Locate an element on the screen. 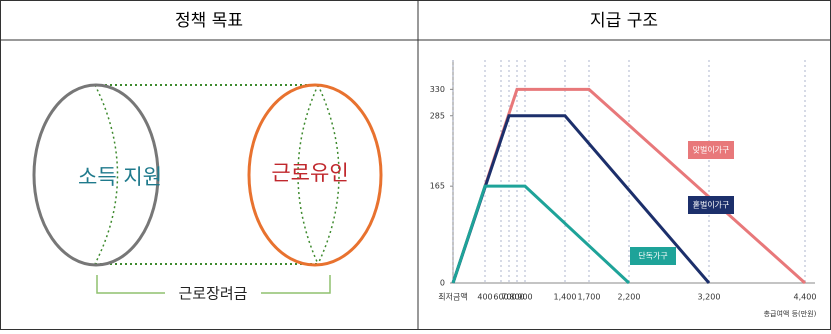  x-tick-label: 400 is located at coordinates (484, 297).